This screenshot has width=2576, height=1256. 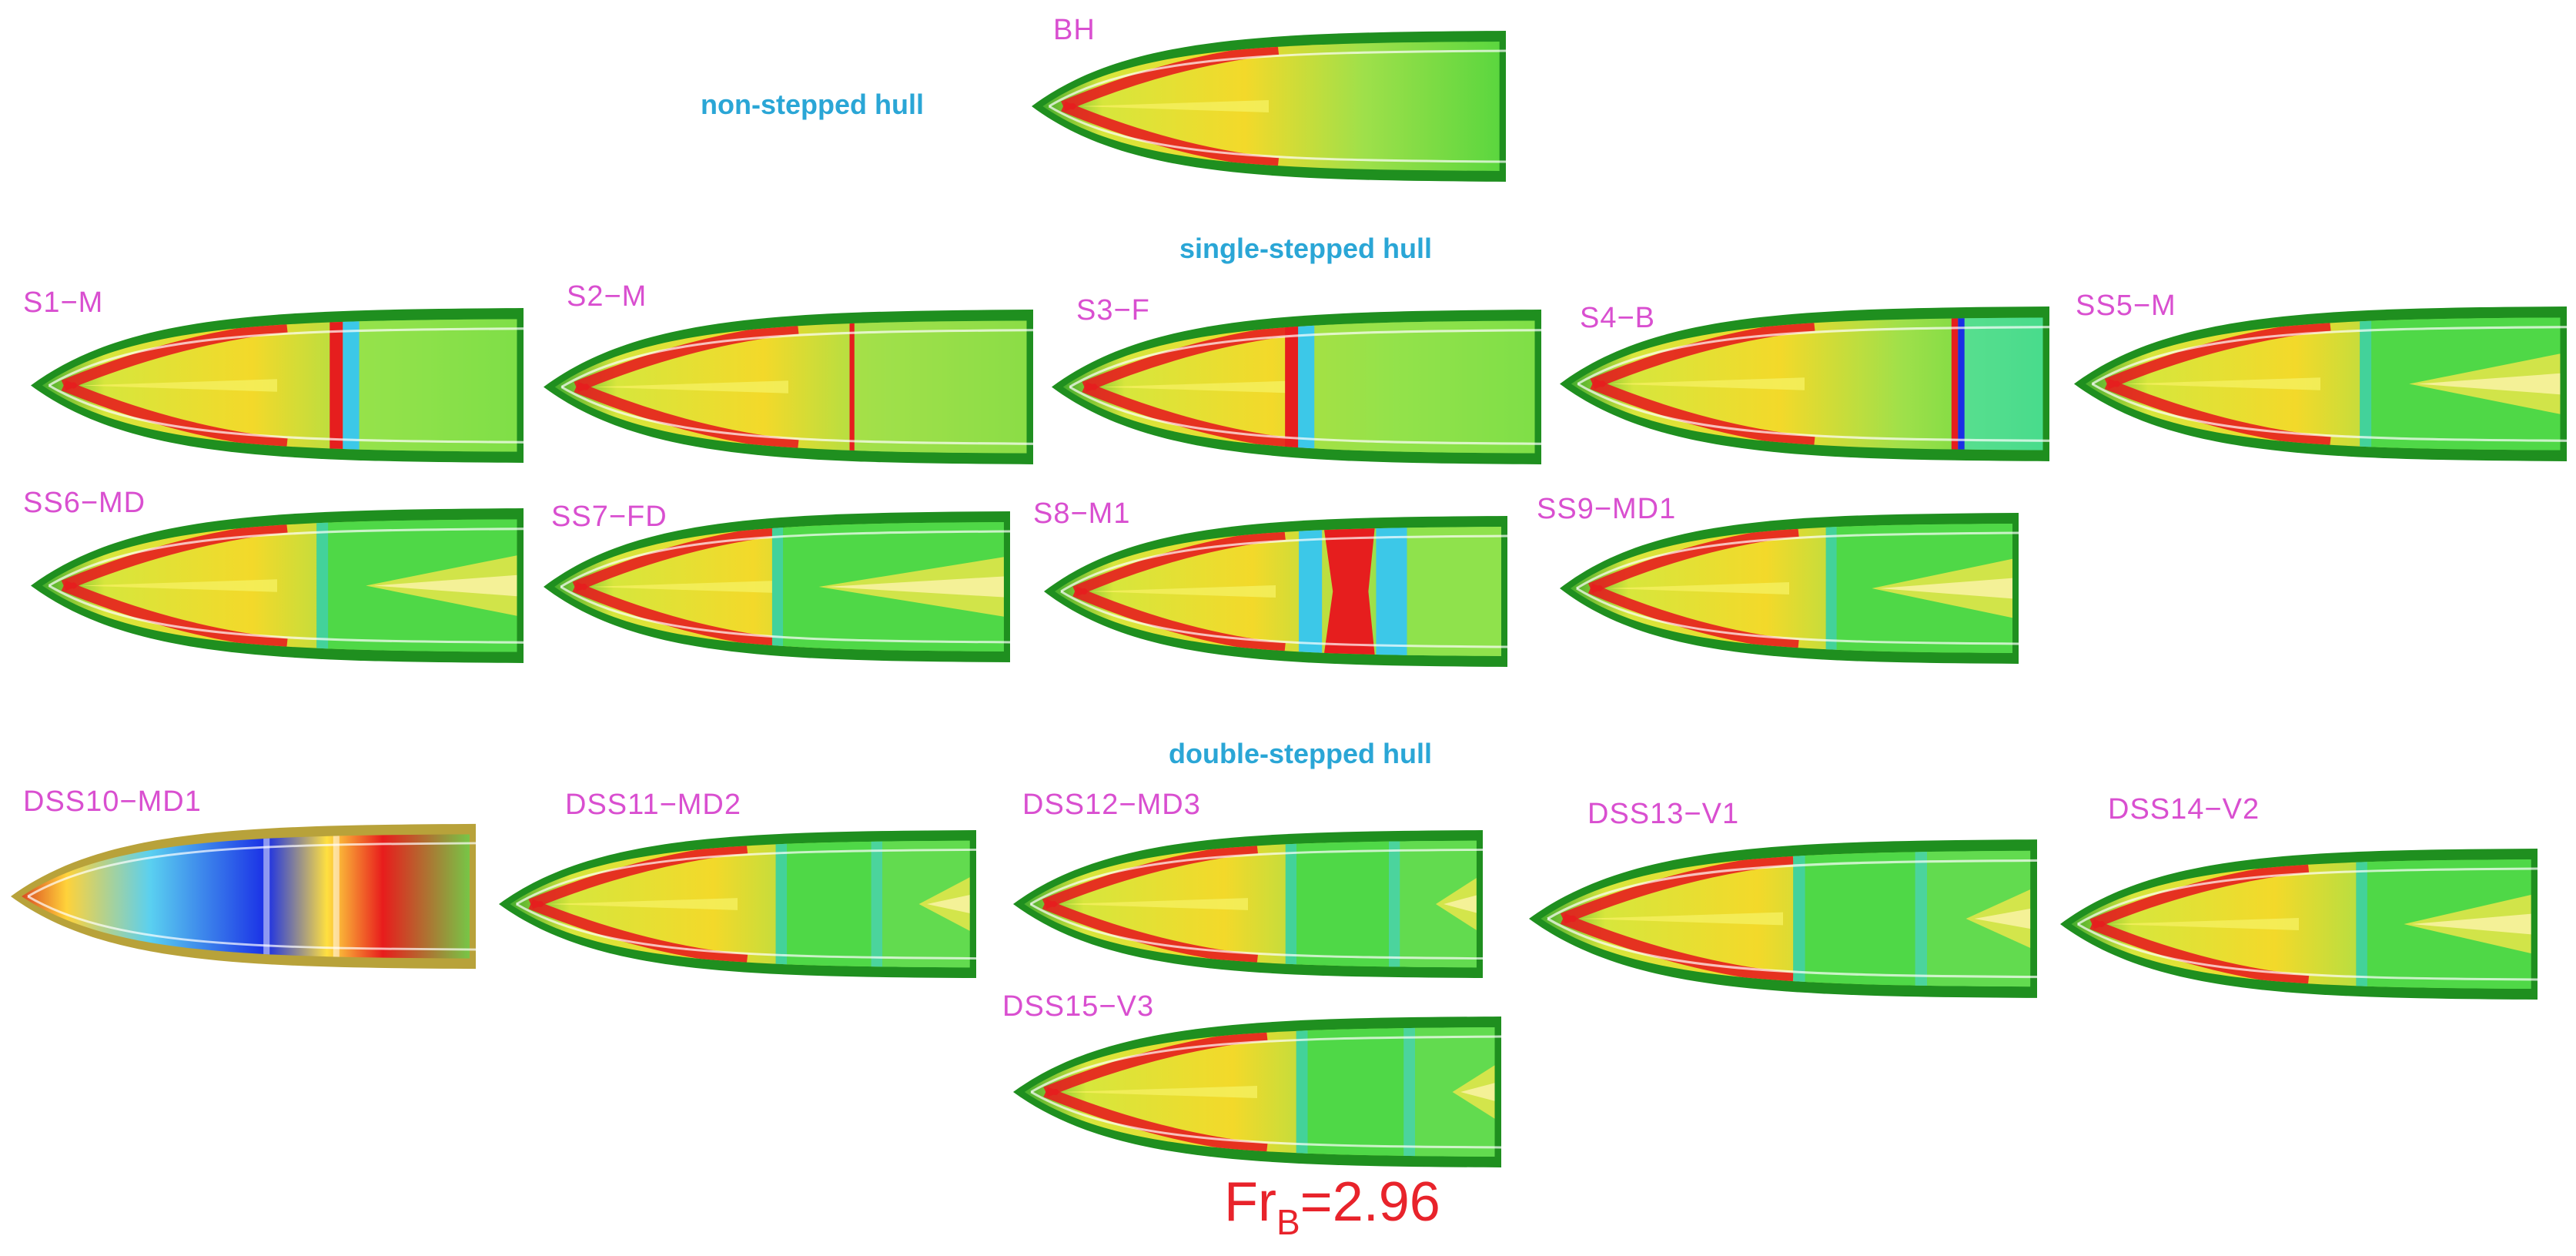 I want to click on label-DSS14-V2: DSS14−V2, so click(x=2184, y=810).